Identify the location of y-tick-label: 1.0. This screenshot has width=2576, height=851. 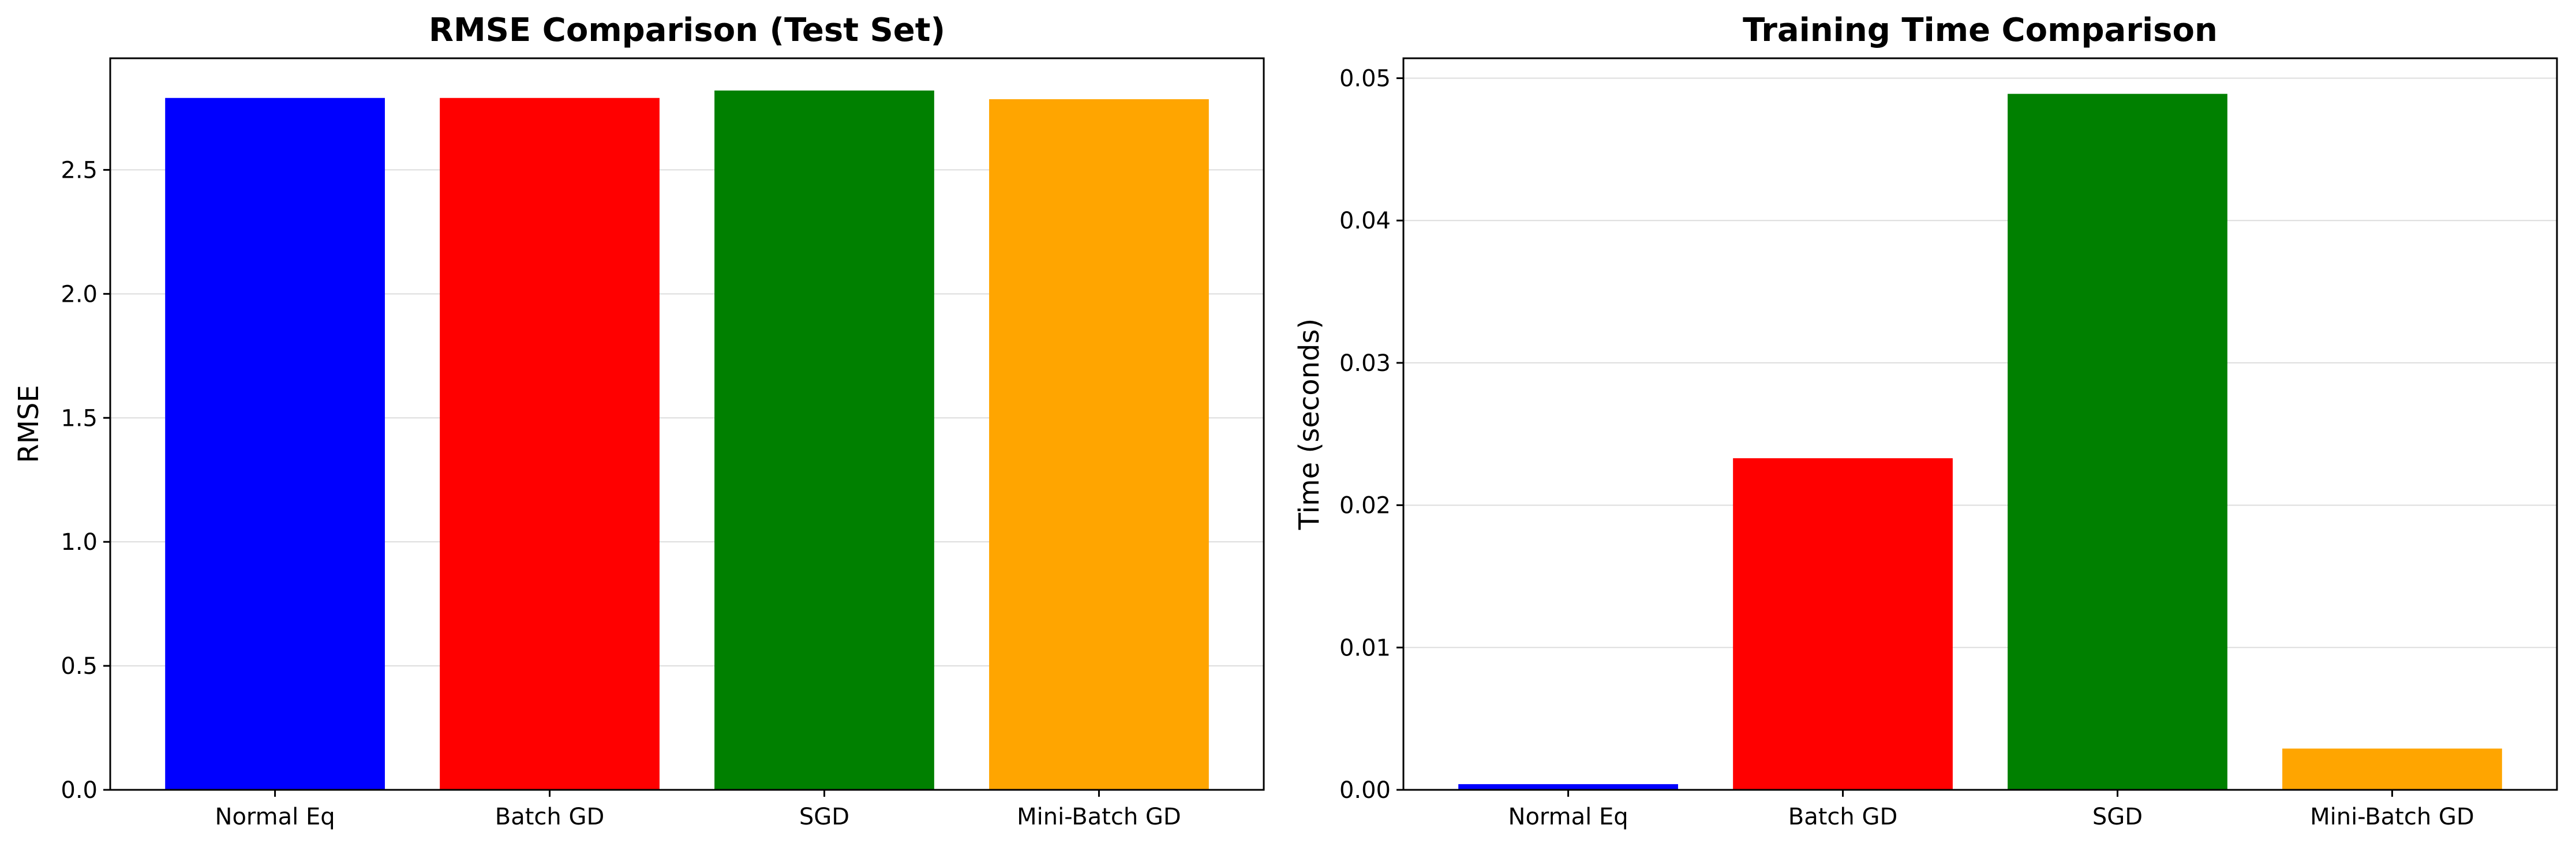
(79, 542).